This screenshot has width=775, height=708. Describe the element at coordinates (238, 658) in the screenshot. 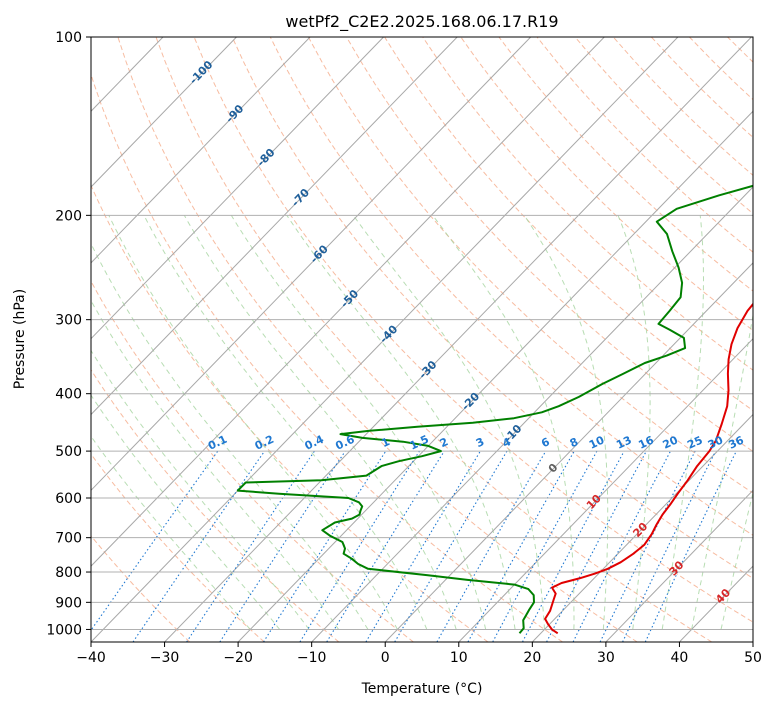

I see `x-tick-label: −20` at that location.